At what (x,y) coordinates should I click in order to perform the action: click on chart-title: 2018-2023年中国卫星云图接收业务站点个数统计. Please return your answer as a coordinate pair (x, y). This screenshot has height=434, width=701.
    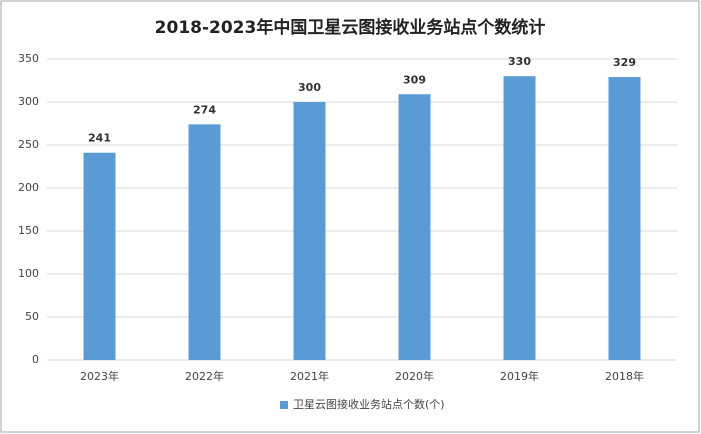
    Looking at the image, I should click on (350, 27).